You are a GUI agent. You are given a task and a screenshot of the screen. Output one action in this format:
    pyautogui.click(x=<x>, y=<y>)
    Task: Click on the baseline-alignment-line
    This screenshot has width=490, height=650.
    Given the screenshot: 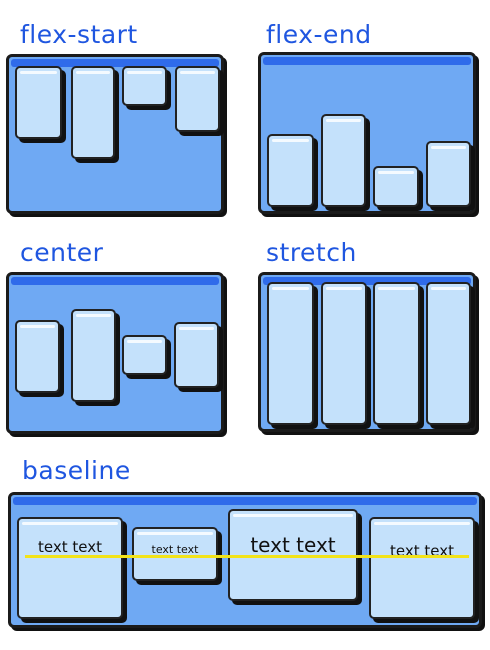 What is the action you would take?
    pyautogui.click(x=247, y=556)
    